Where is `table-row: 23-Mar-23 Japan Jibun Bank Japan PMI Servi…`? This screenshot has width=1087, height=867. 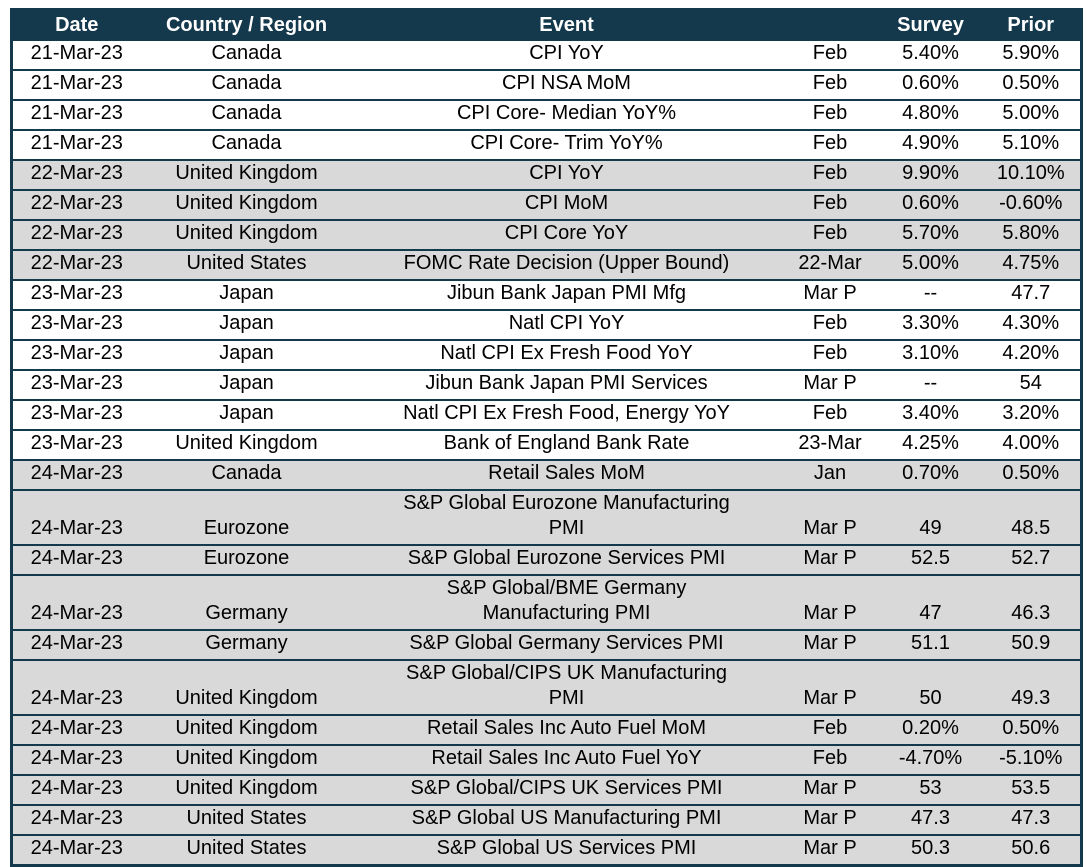
table-row: 23-Mar-23 Japan Jibun Bank Japan PMI Servi… is located at coordinates (546, 385).